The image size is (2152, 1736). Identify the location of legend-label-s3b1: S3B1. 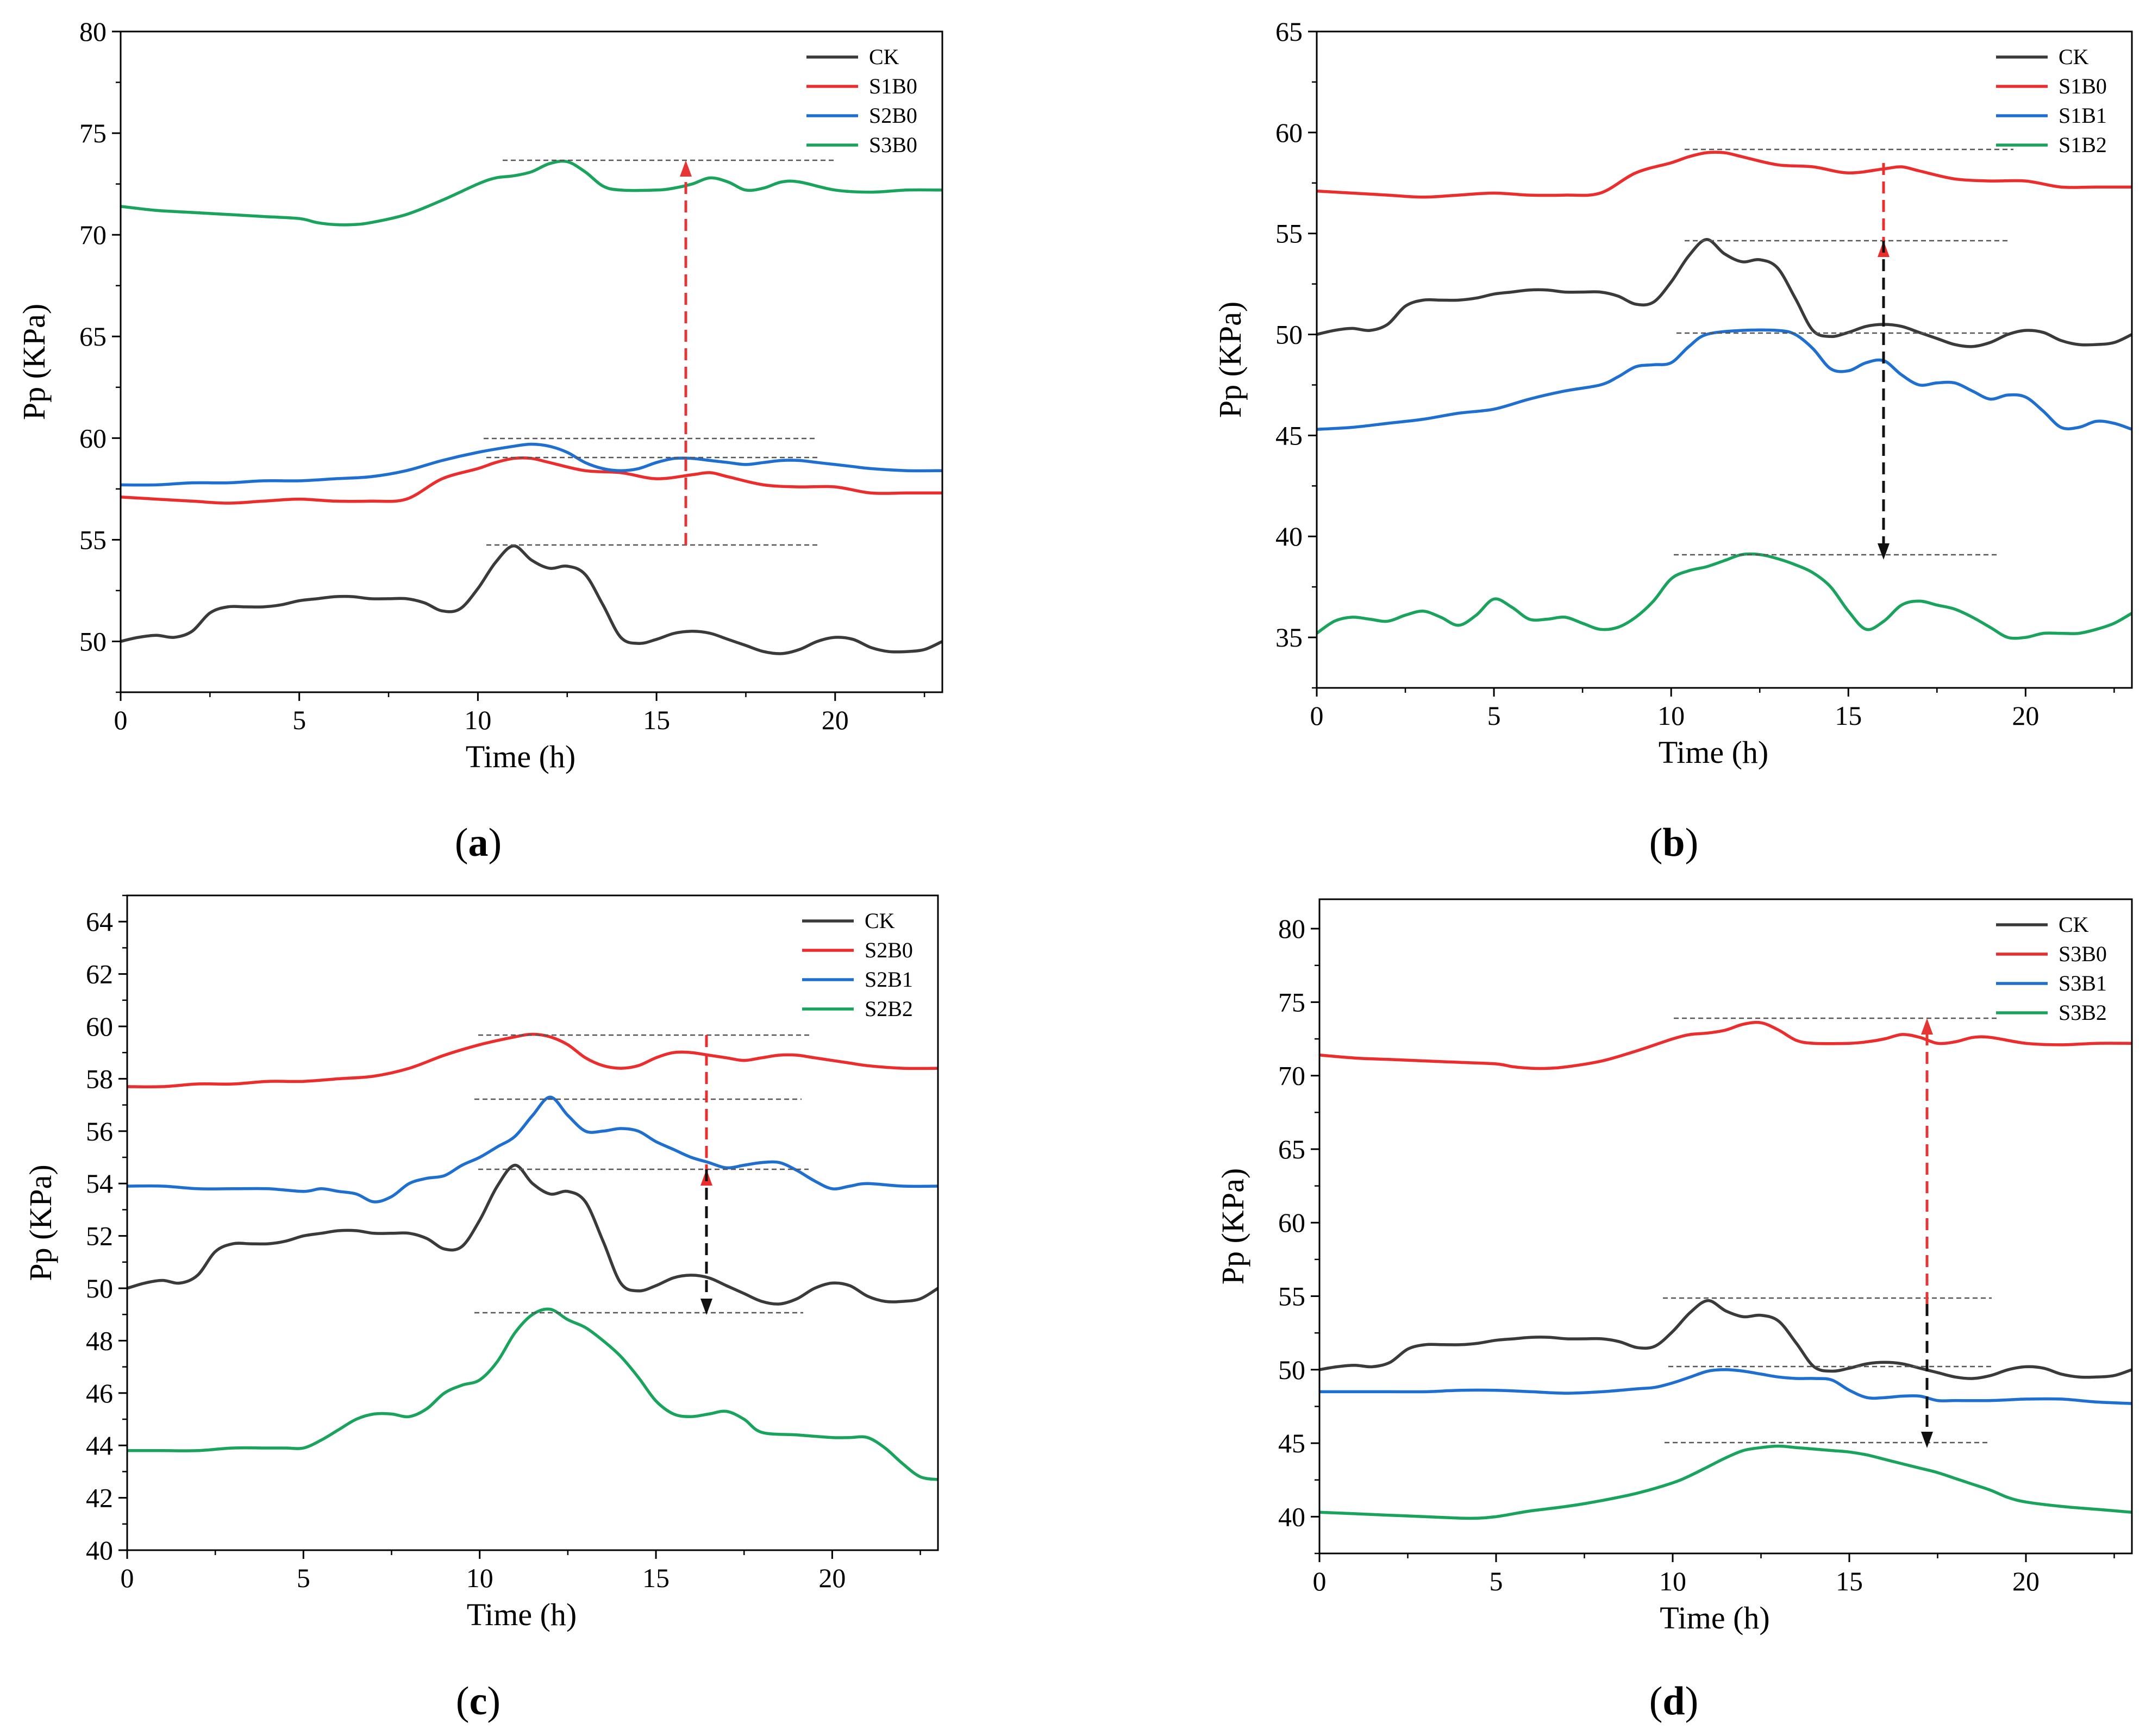
(2083, 983).